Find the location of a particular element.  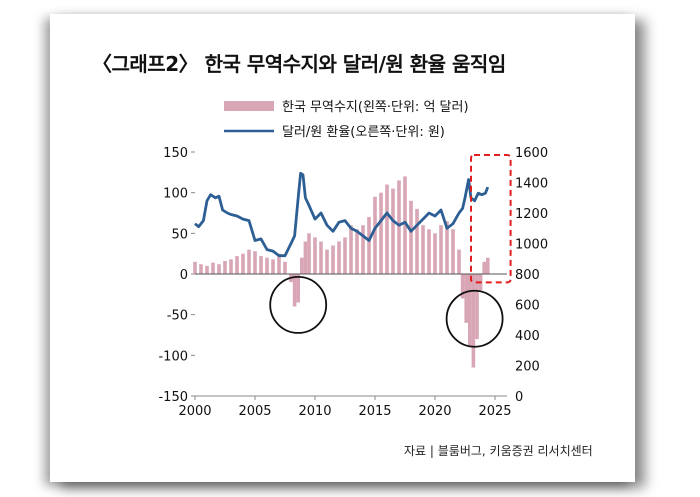

annotations is located at coordinates (390, 251).